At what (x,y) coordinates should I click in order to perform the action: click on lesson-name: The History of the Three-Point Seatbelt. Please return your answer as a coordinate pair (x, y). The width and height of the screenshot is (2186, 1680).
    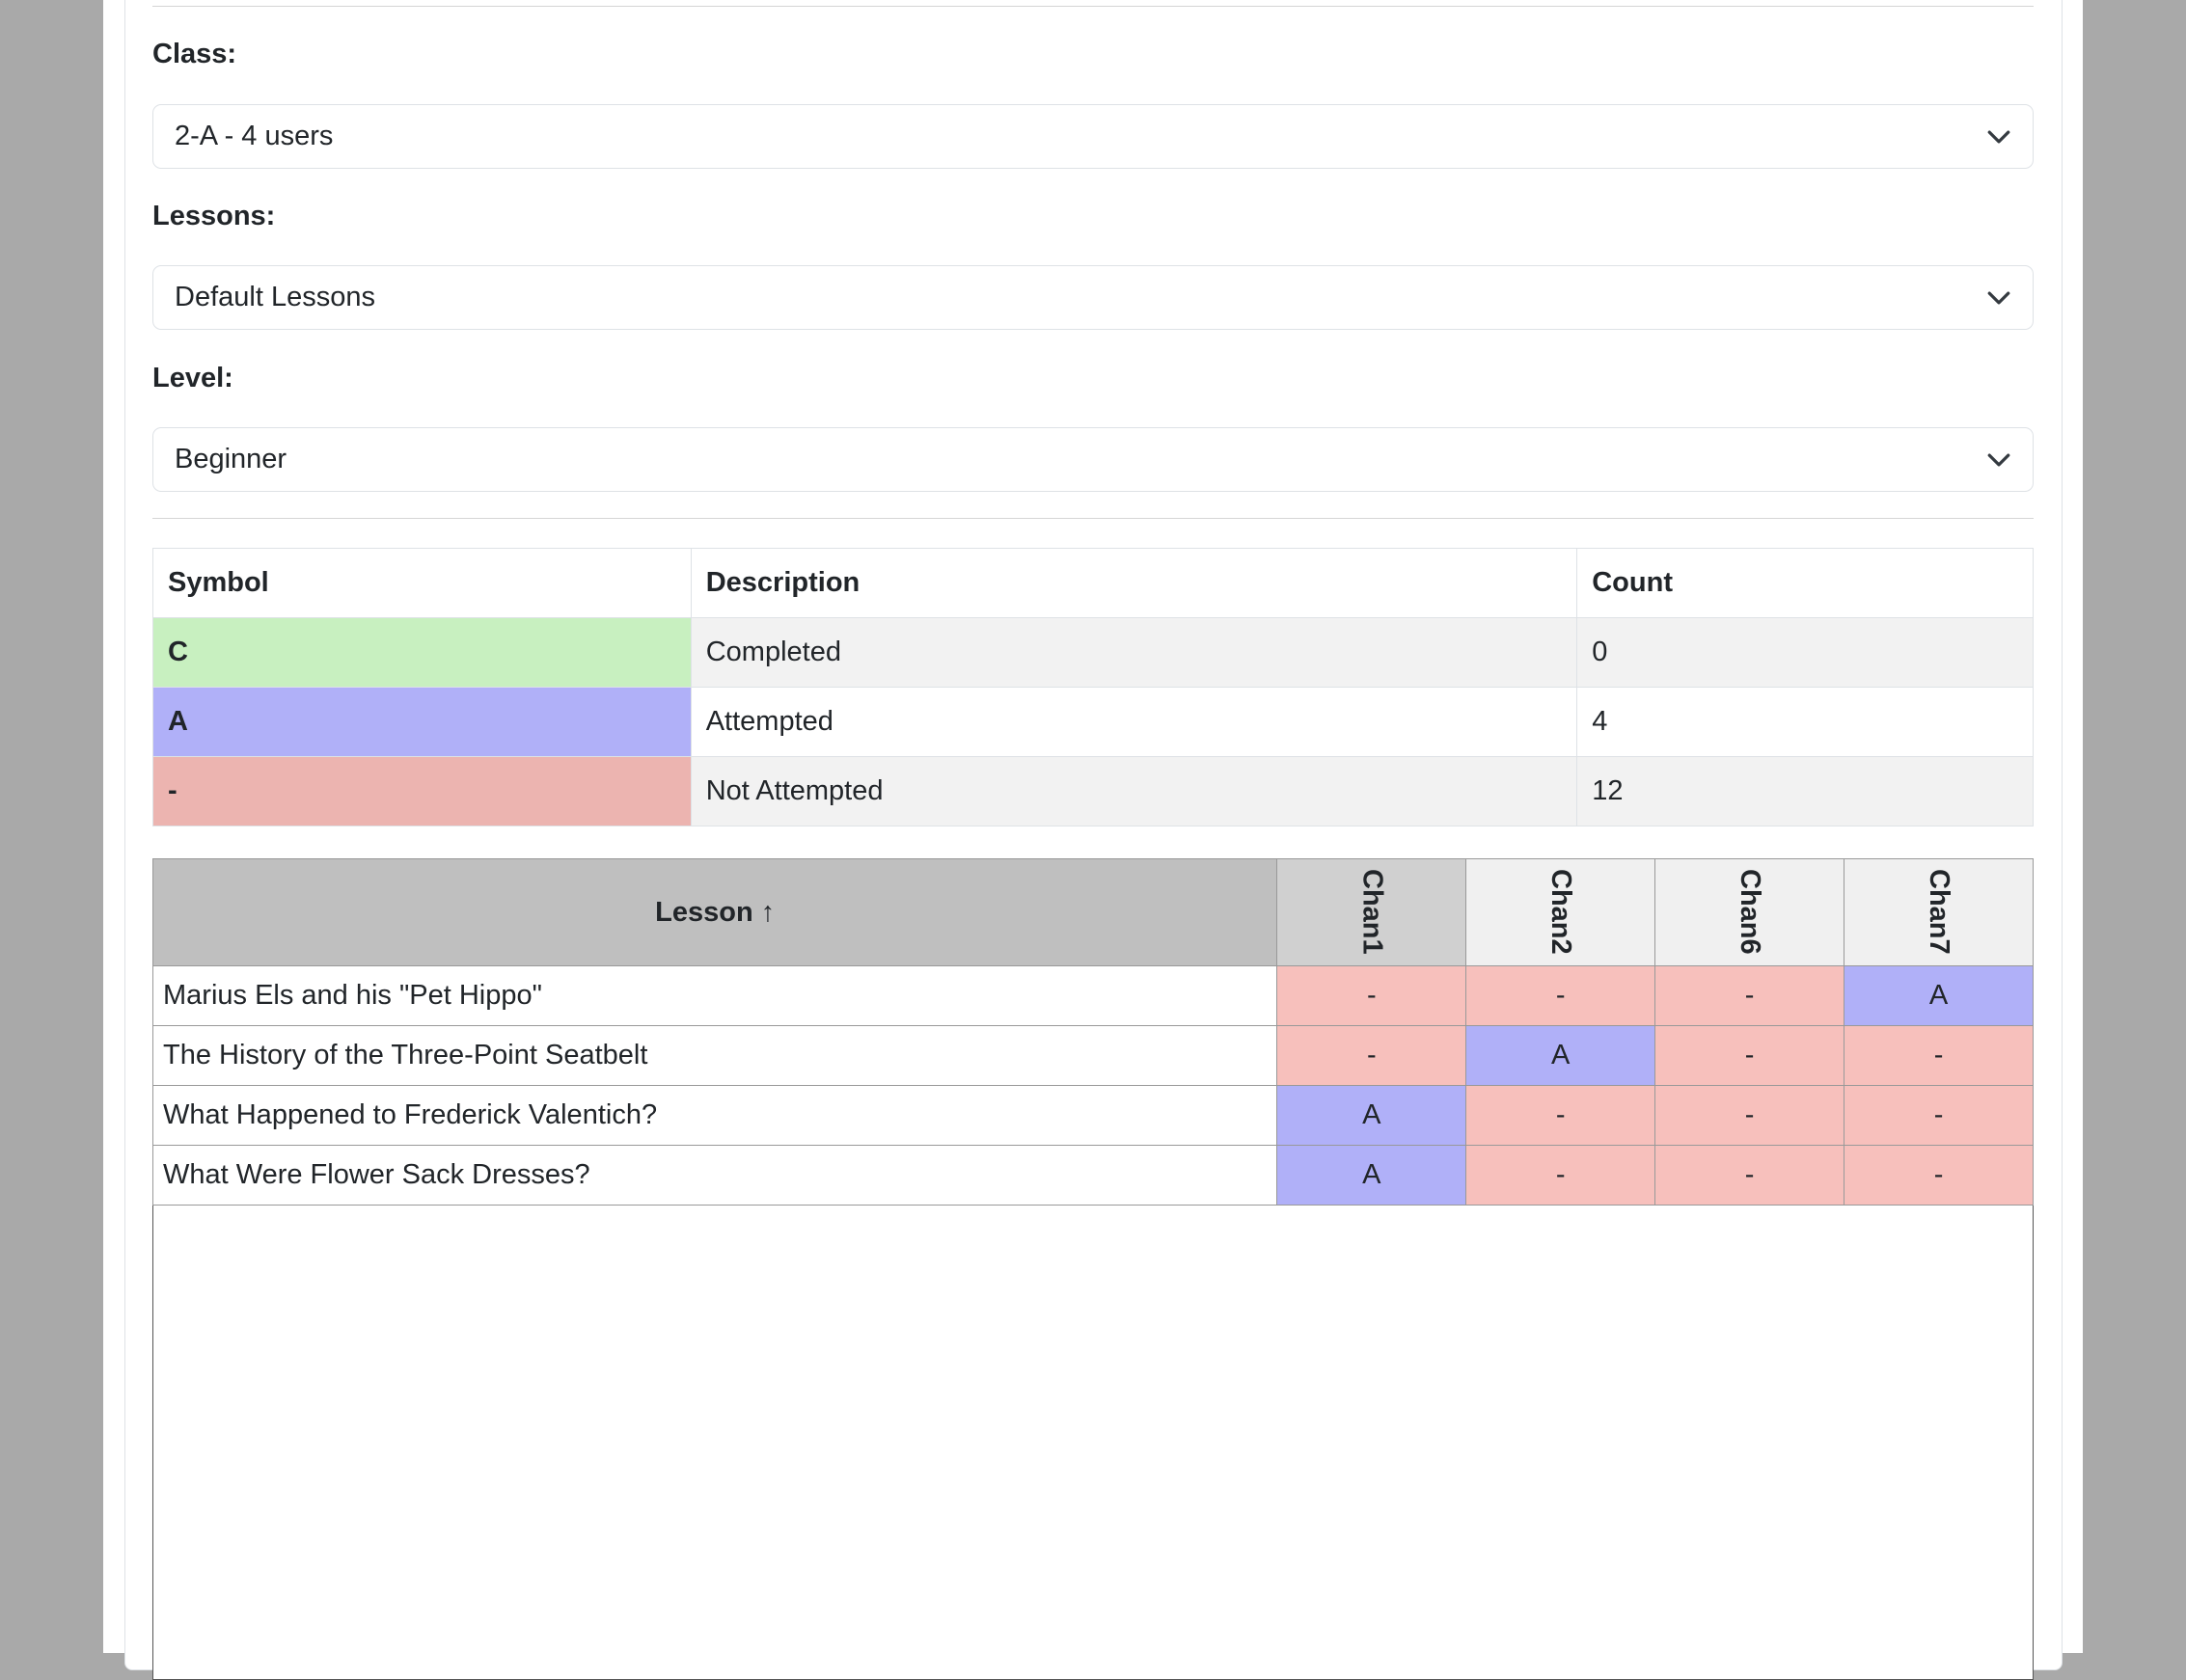
    Looking at the image, I should click on (714, 1055).